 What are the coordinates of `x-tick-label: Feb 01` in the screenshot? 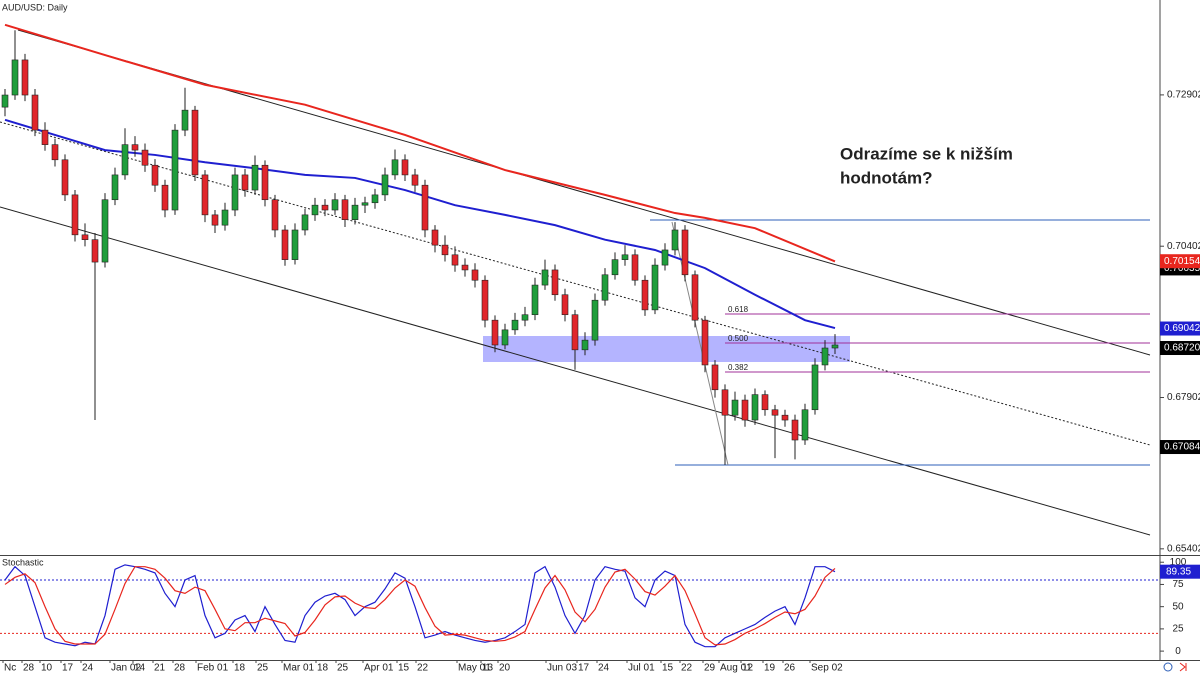 It's located at (213, 668).